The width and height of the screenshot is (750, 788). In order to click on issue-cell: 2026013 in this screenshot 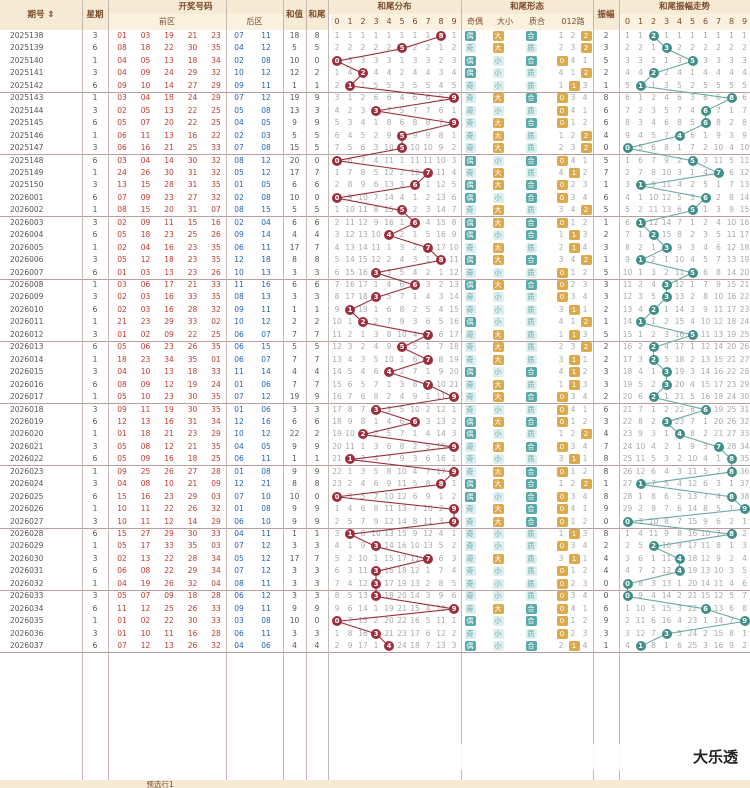, I will do `click(27, 347)`.